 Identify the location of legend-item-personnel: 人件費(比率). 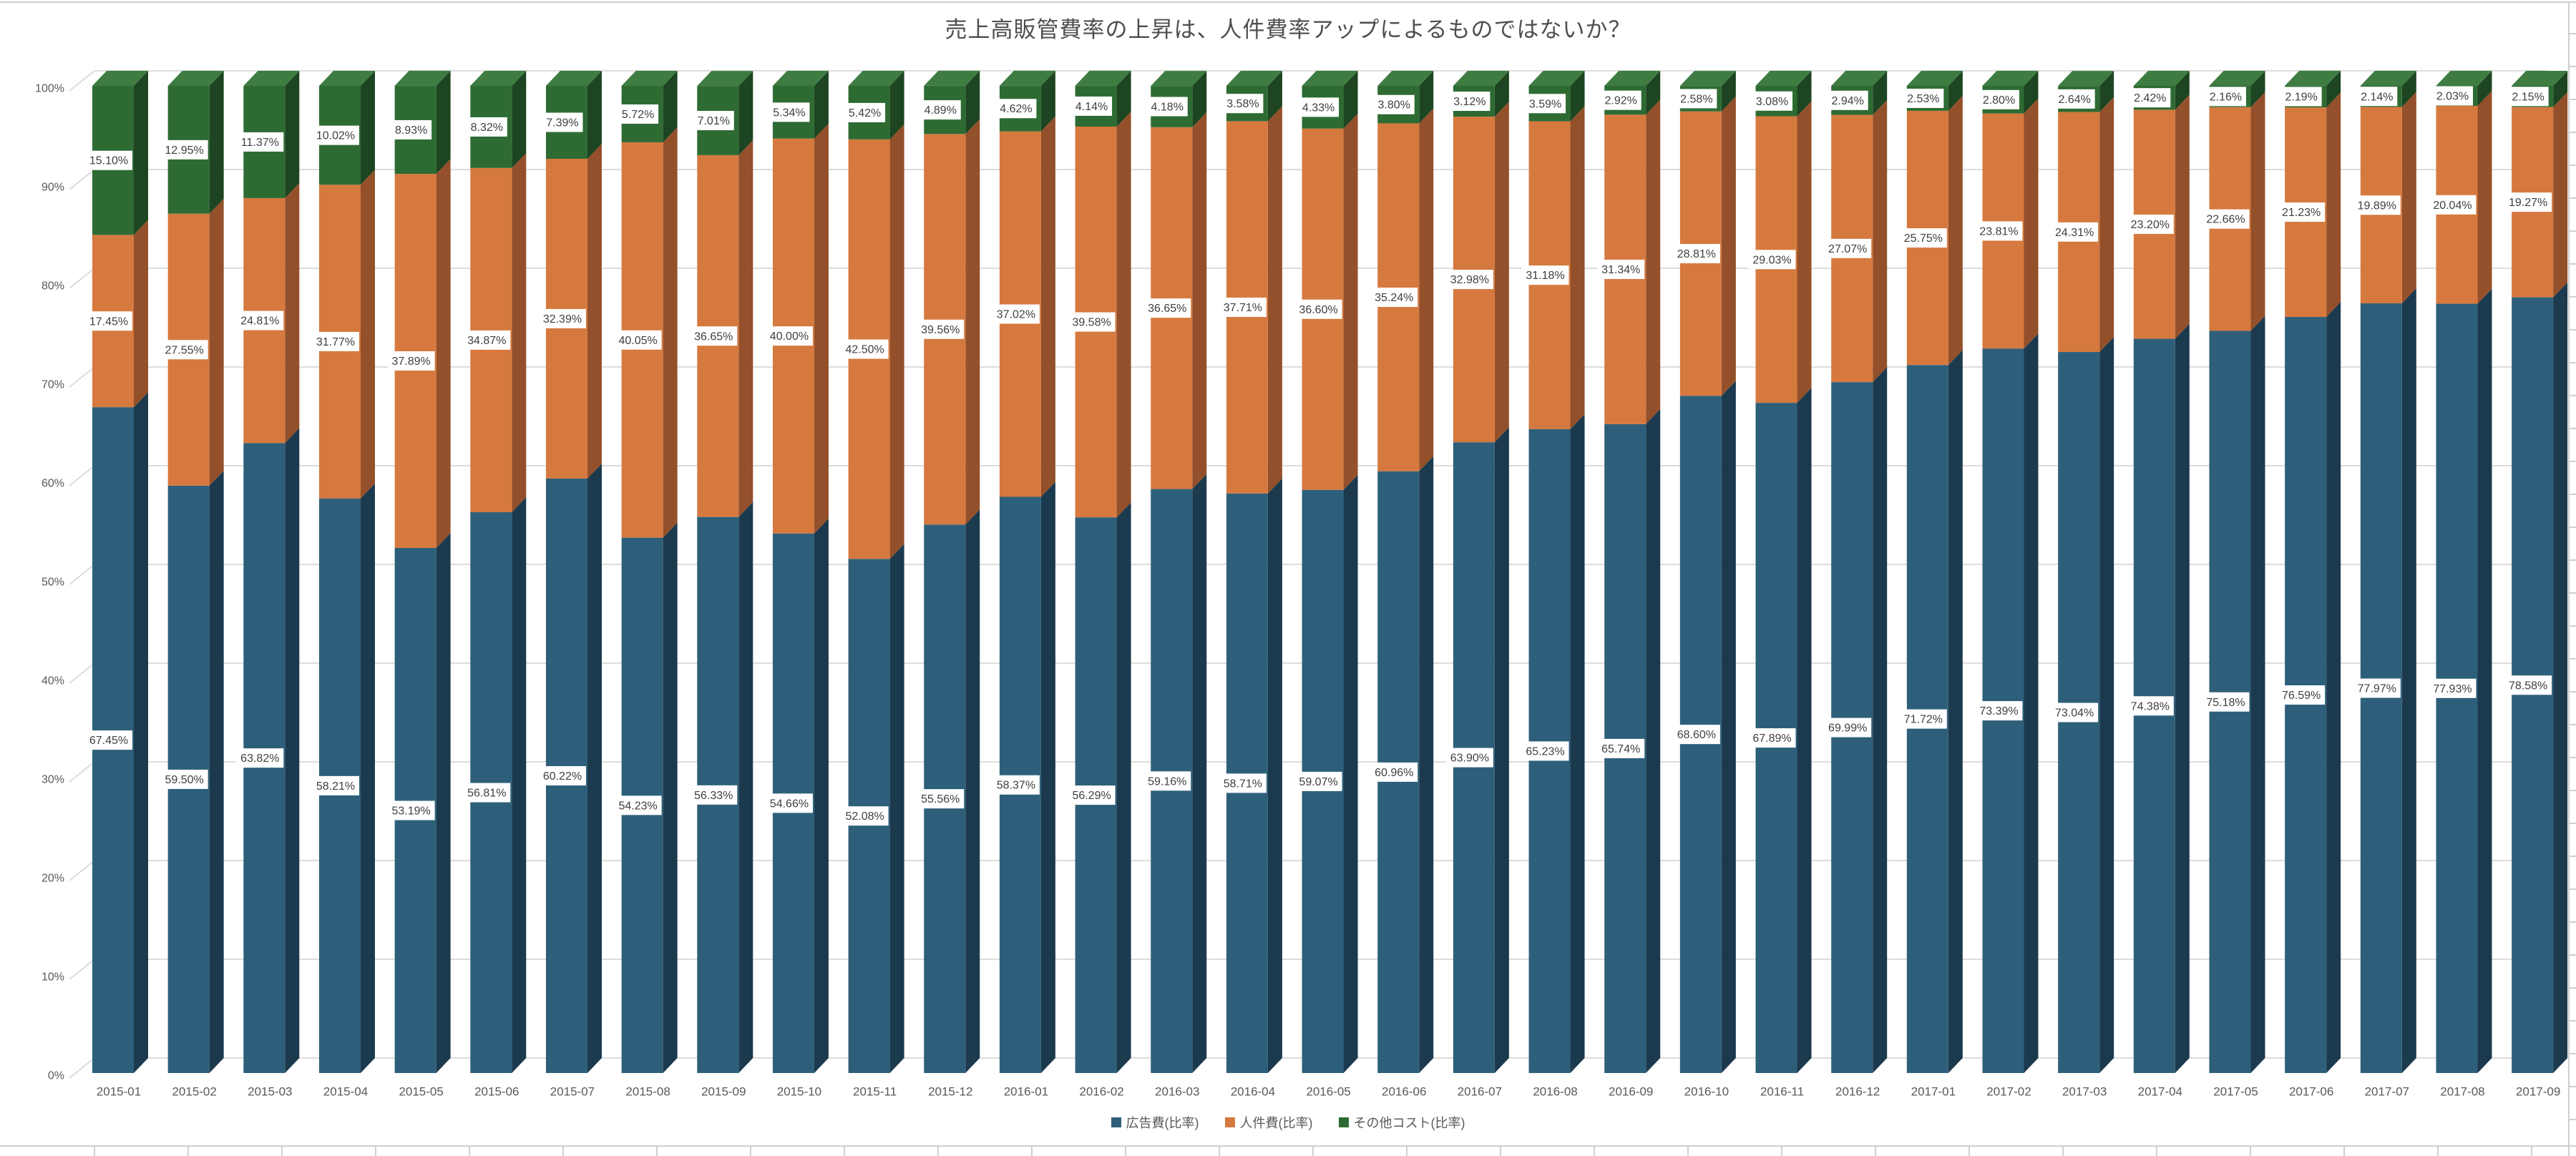
(1268, 1122).